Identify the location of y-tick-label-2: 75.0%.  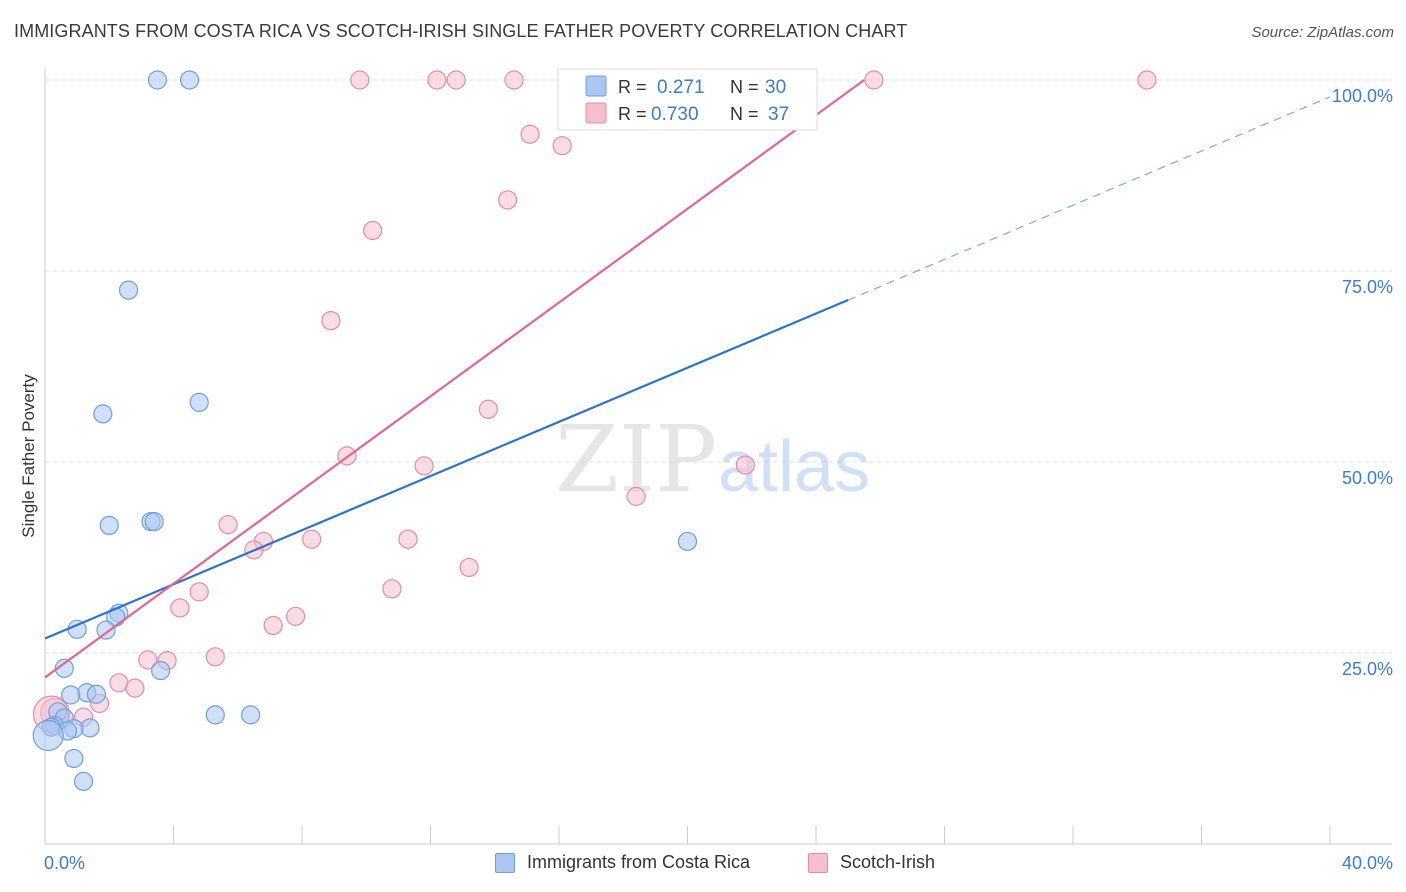
(1367, 287).